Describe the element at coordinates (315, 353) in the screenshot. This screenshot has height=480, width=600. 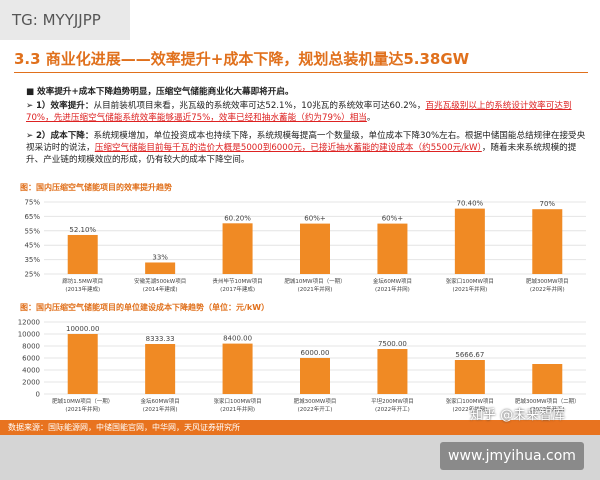
I see `data-label: 6000.00` at that location.